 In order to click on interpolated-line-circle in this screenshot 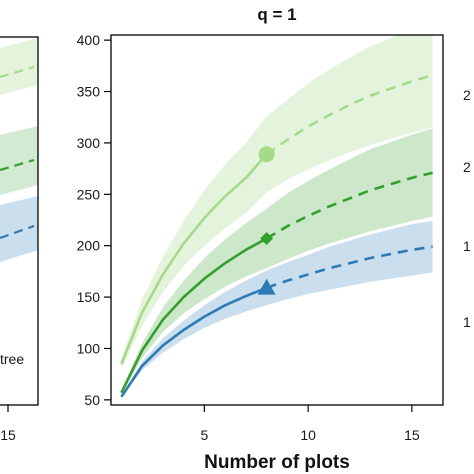, I will do `click(194, 259)`.